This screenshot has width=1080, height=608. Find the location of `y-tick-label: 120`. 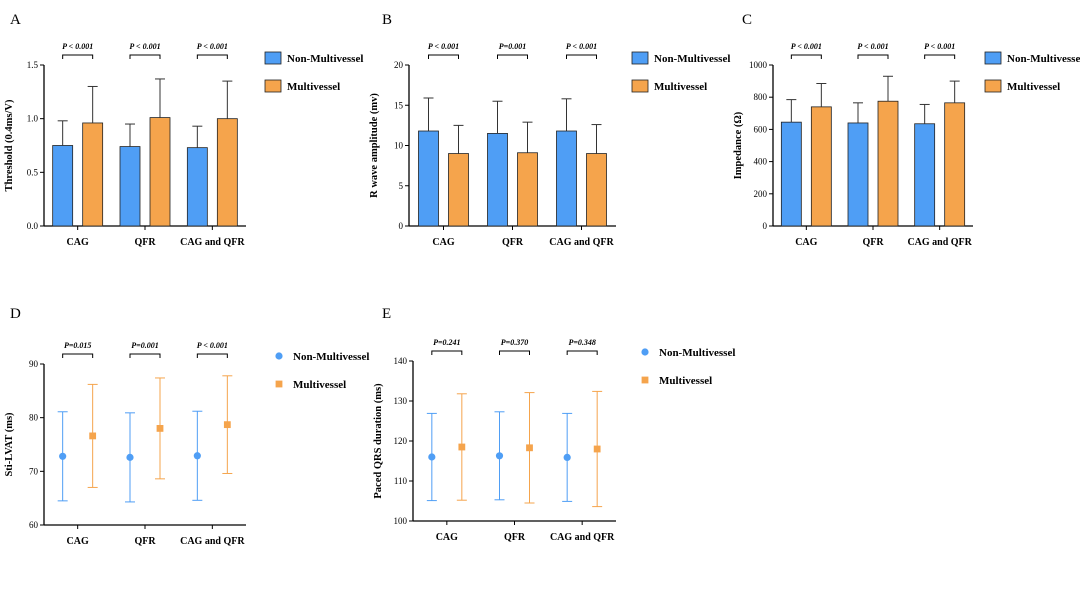

y-tick-label: 120 is located at coordinates (401, 441).